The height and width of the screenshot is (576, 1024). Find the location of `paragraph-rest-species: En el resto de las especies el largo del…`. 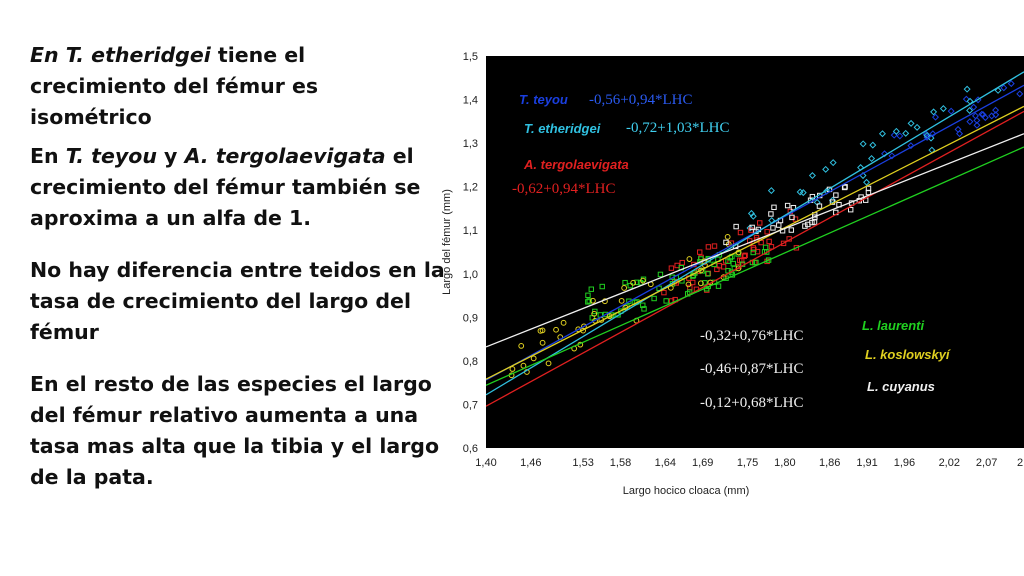

paragraph-rest-species: En el resto de las especies el largo del… is located at coordinates (235, 430).